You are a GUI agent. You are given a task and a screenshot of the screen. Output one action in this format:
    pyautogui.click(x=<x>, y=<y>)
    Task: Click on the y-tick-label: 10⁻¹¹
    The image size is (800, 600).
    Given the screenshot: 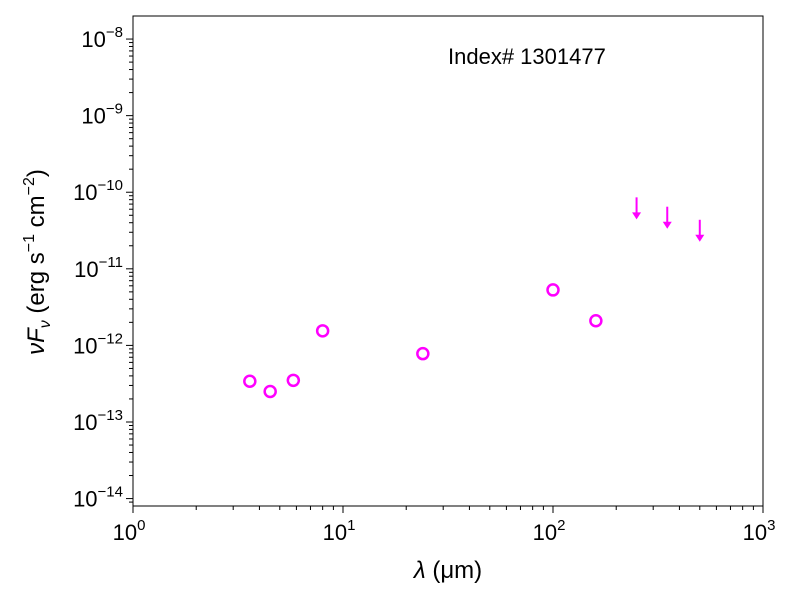 What is the action you would take?
    pyautogui.click(x=98, y=268)
    